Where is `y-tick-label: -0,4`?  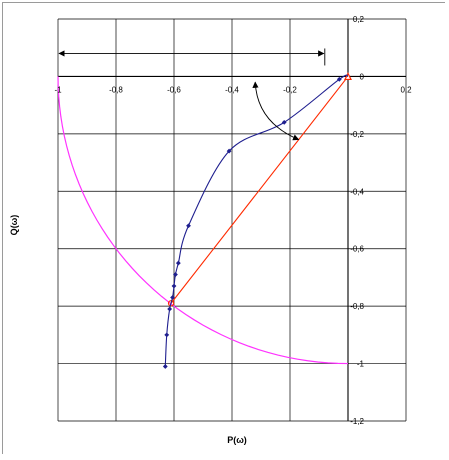 y-tick-label: -0,4 is located at coordinates (357, 191).